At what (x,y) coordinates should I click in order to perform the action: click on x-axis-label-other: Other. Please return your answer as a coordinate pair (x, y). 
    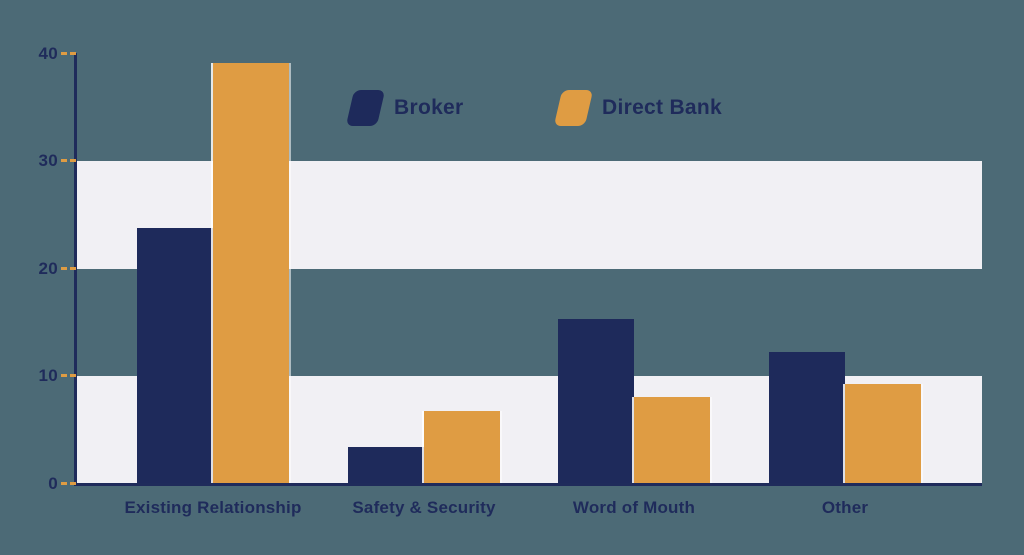
    Looking at the image, I should click on (845, 507).